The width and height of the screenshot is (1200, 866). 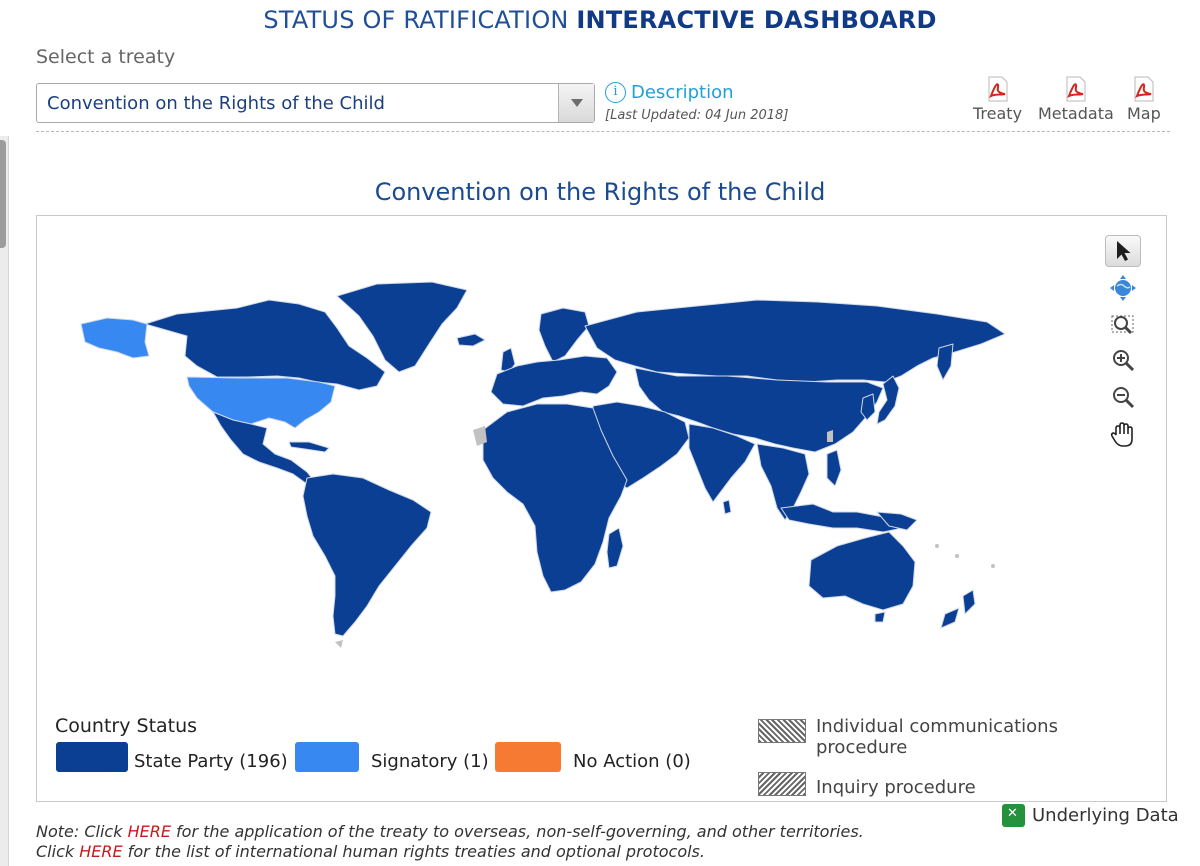 I want to click on legend-item-state-party: State Party (196), so click(x=172, y=756).